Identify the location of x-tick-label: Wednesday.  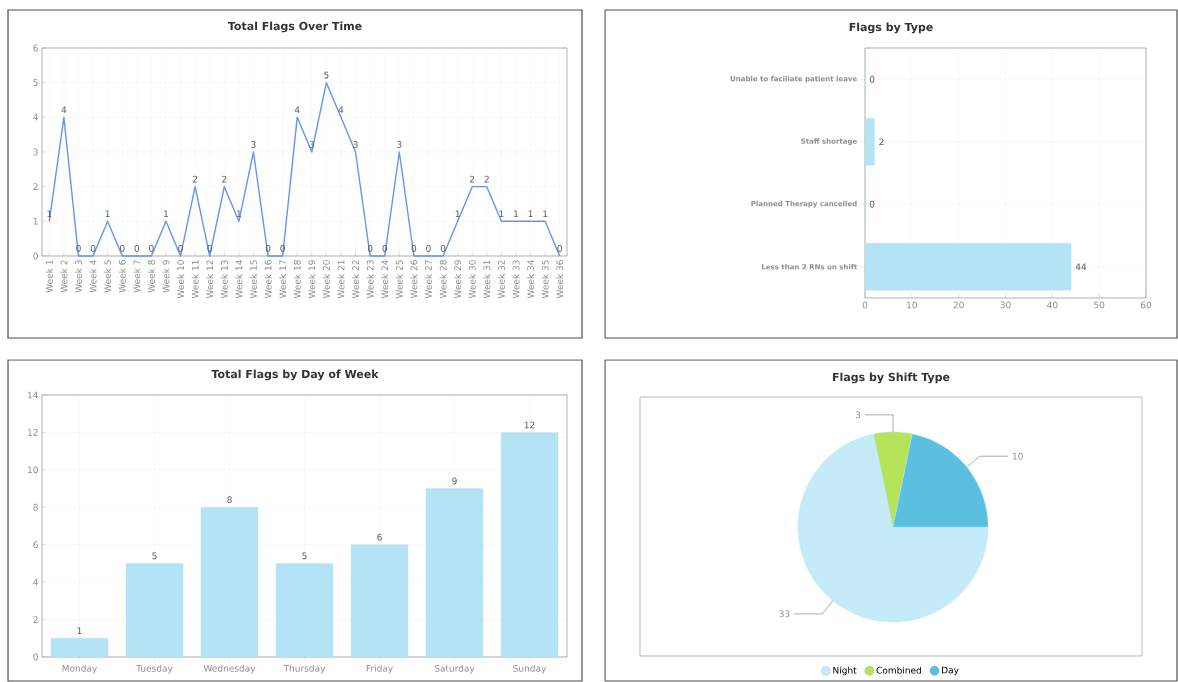
(229, 669).